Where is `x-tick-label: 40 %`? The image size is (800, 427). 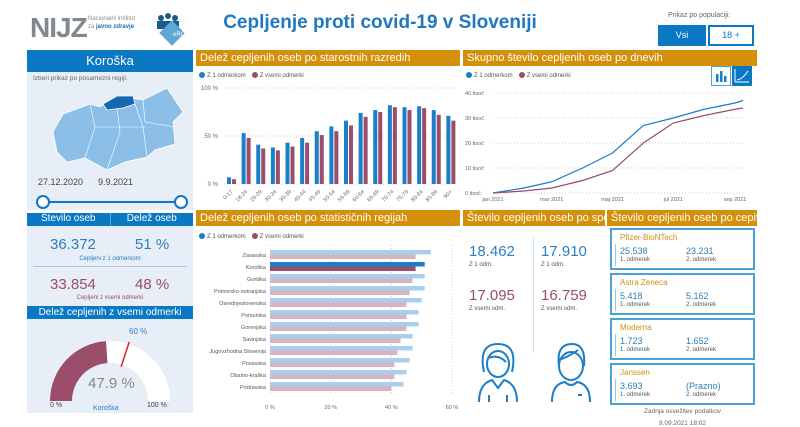
x-tick-label: 40 % is located at coordinates (391, 408).